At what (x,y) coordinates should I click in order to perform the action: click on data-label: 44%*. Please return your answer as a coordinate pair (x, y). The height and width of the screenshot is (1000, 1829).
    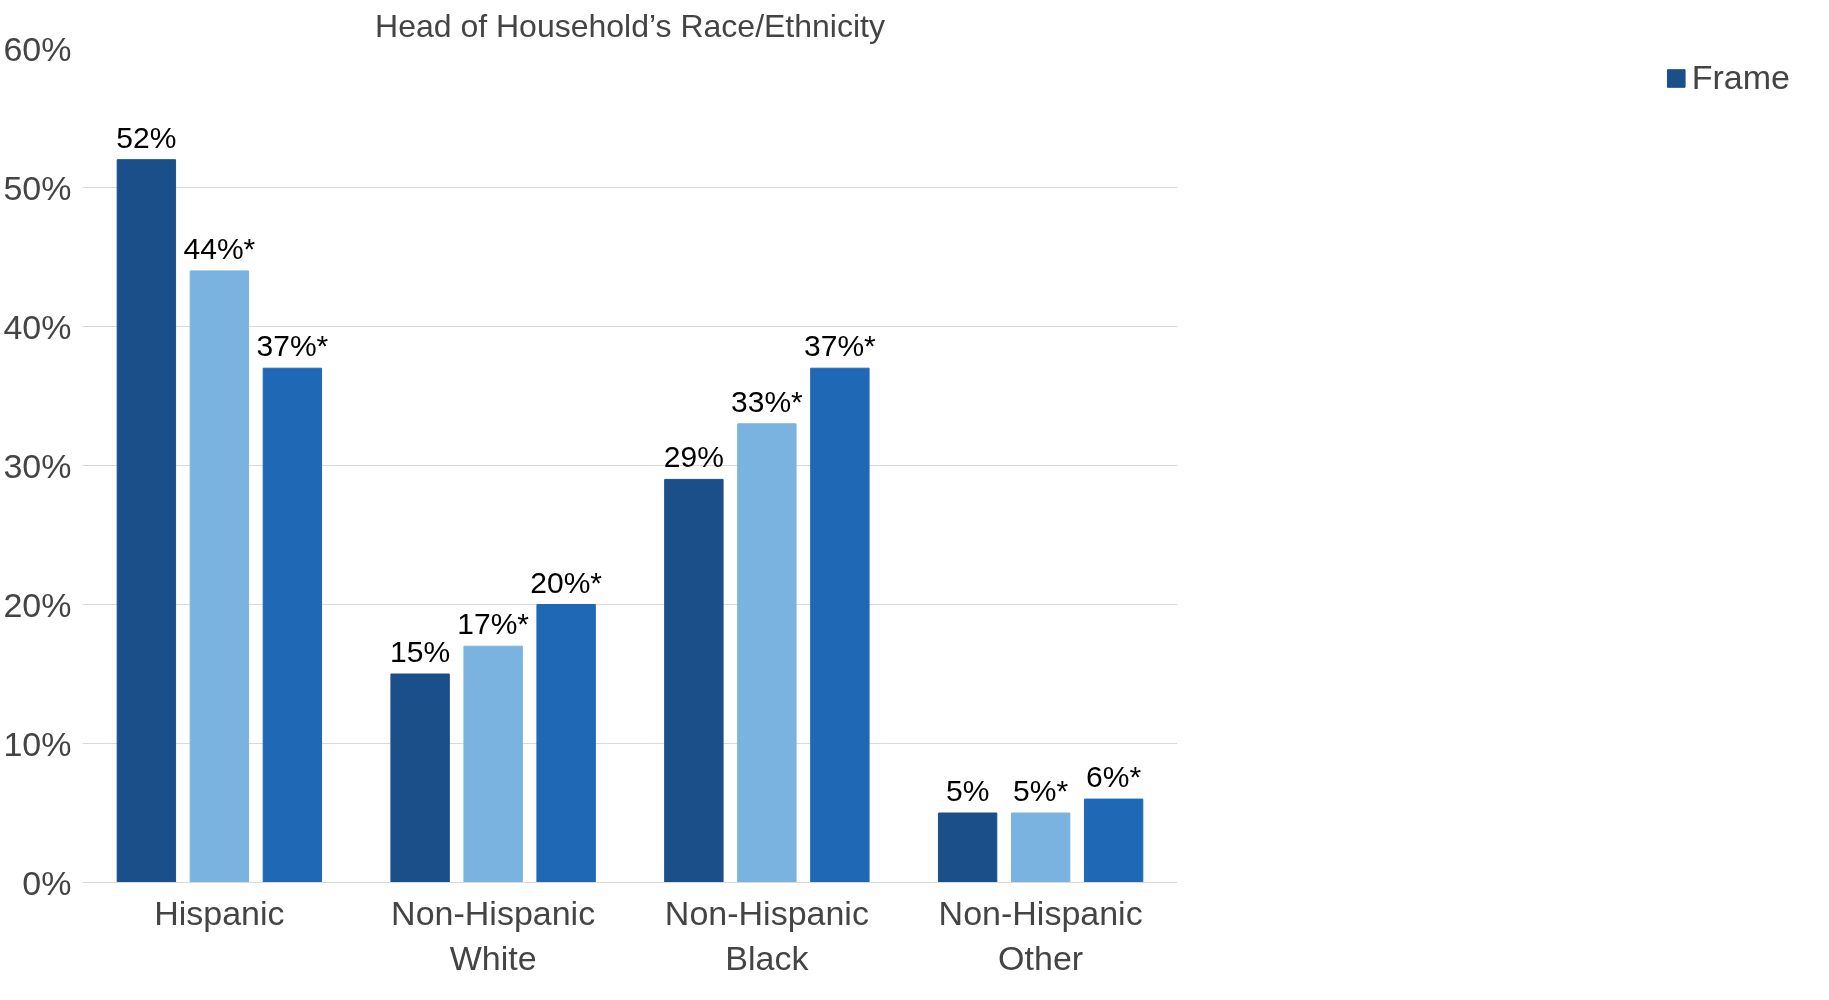
    Looking at the image, I should click on (219, 248).